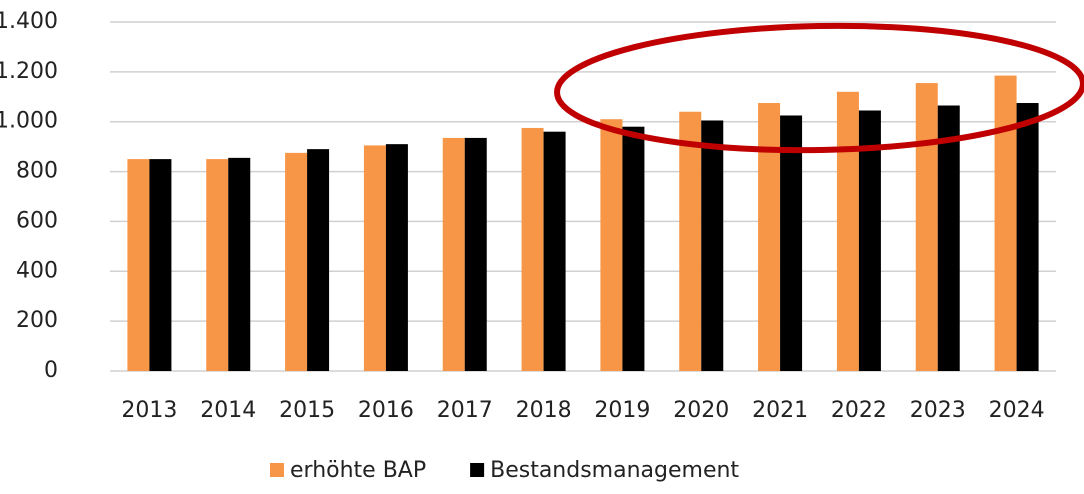  I want to click on y-tick-label: 1.000, so click(29, 121).